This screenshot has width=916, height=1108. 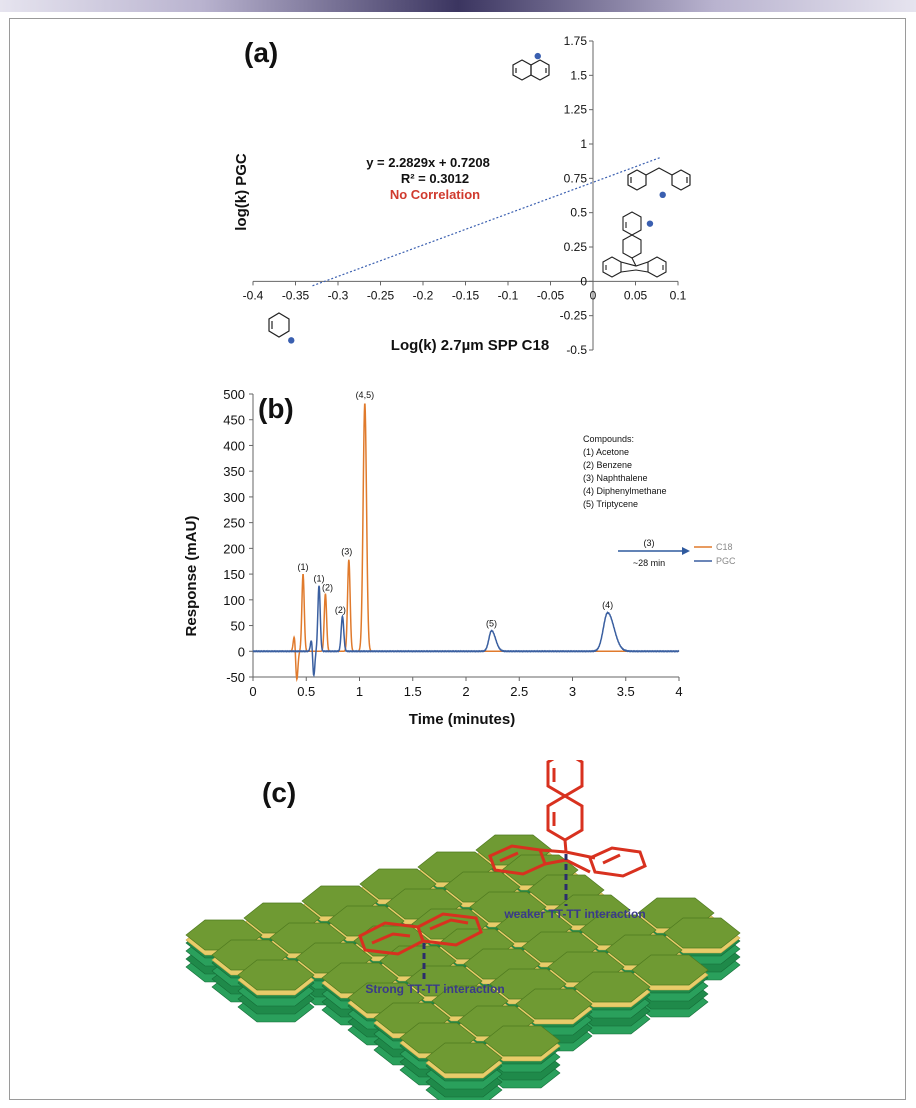 What do you see at coordinates (466, 631) in the screenshot?
I see `series-pgc-line` at bounding box center [466, 631].